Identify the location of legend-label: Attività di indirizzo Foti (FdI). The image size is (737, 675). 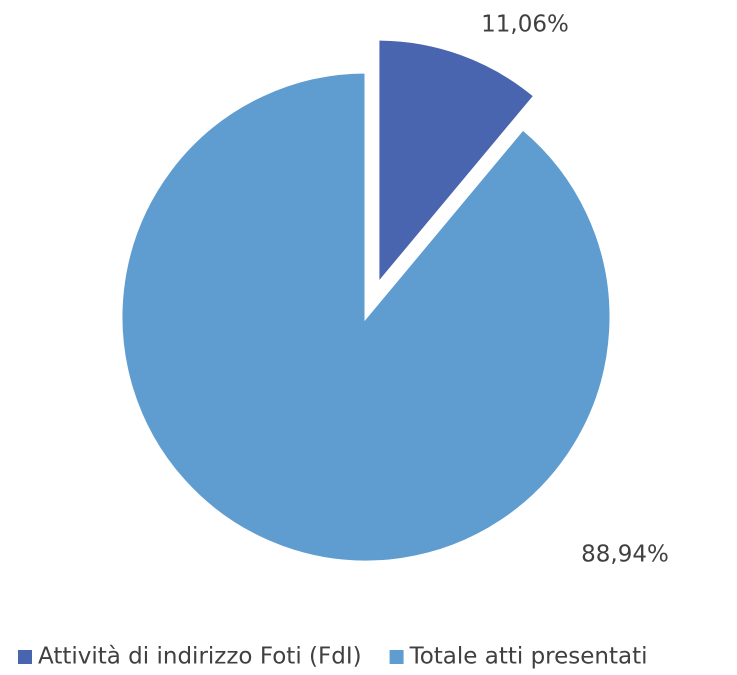
(200, 657).